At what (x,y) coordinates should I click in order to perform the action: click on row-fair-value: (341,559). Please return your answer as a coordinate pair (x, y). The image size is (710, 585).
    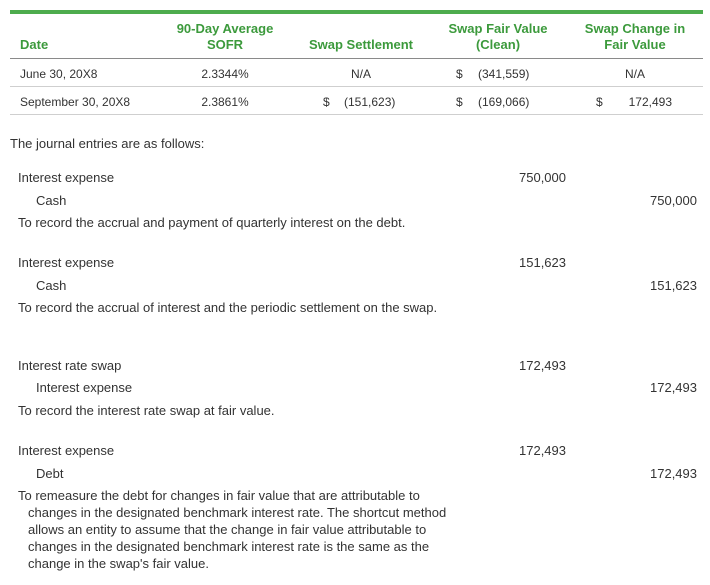
    Looking at the image, I should click on (504, 74).